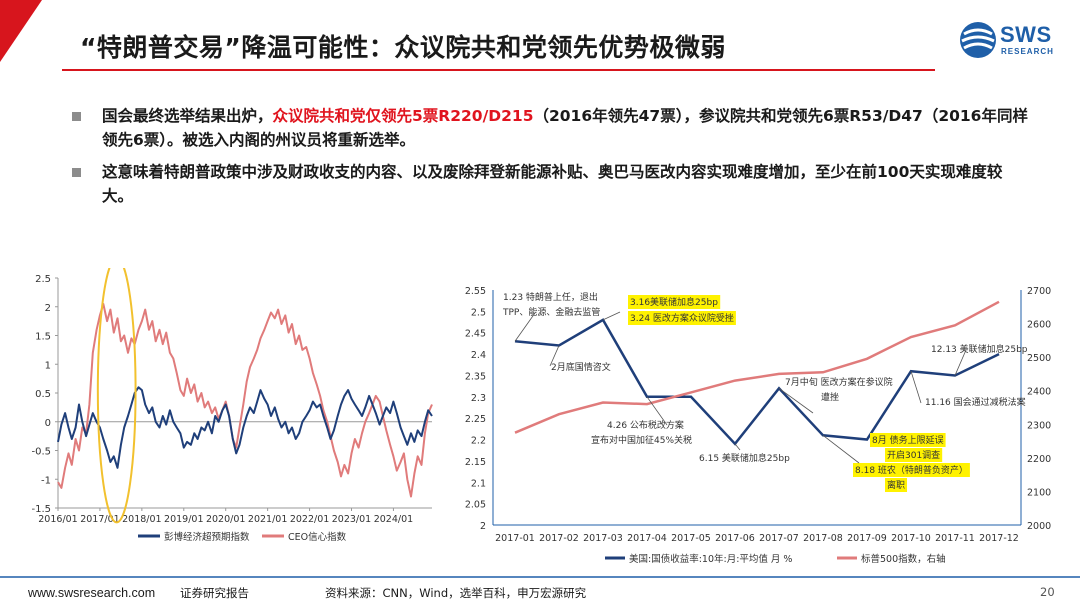 The image size is (1080, 608). What do you see at coordinates (187, 116) in the screenshot?
I see `bullet-1-pre: 国会最终选举结果出炉，` at bounding box center [187, 116].